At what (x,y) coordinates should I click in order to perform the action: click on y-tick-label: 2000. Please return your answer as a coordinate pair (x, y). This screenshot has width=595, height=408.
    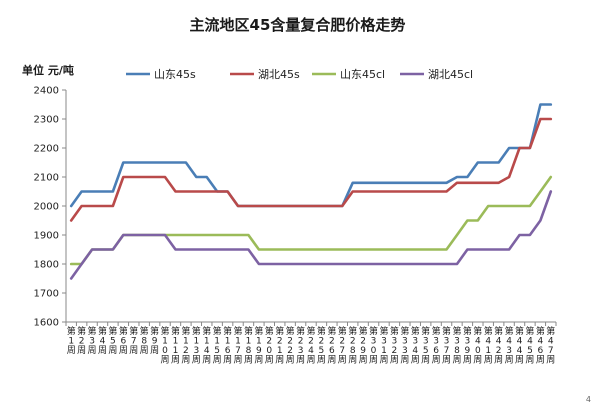
    Looking at the image, I should click on (46, 207).